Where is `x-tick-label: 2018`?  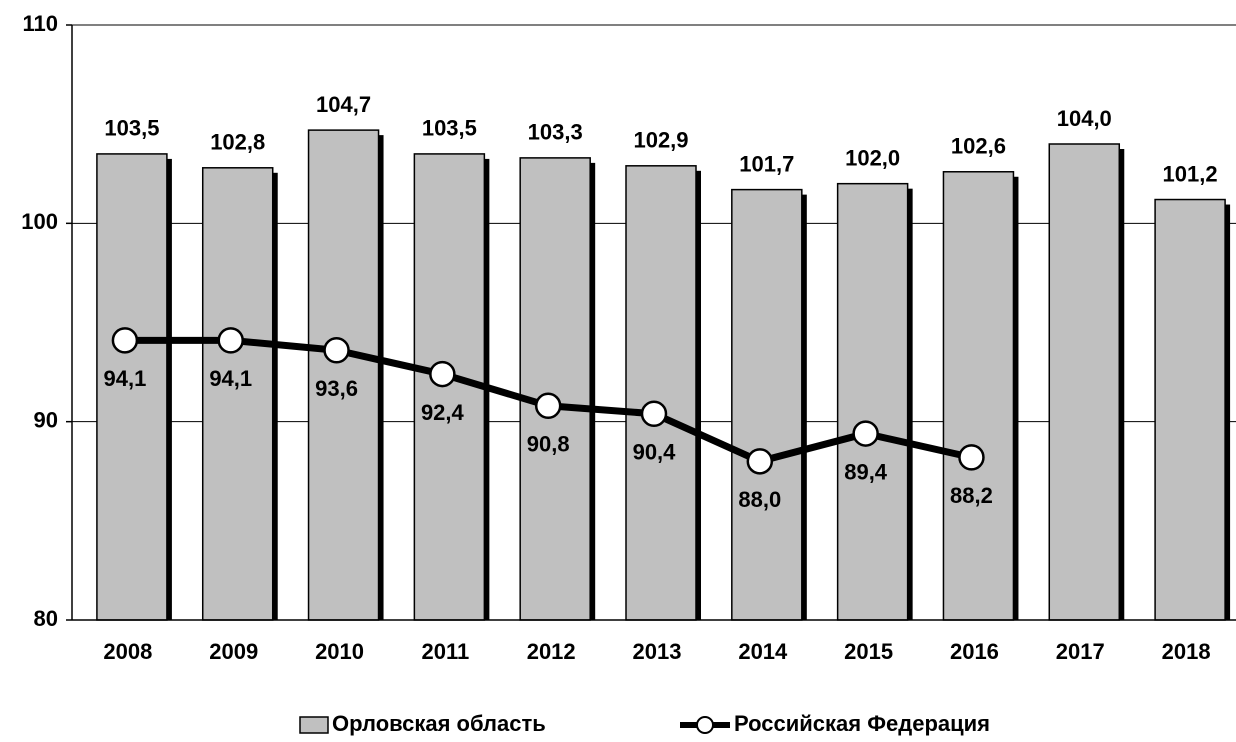
x-tick-label: 2018 is located at coordinates (1186, 651).